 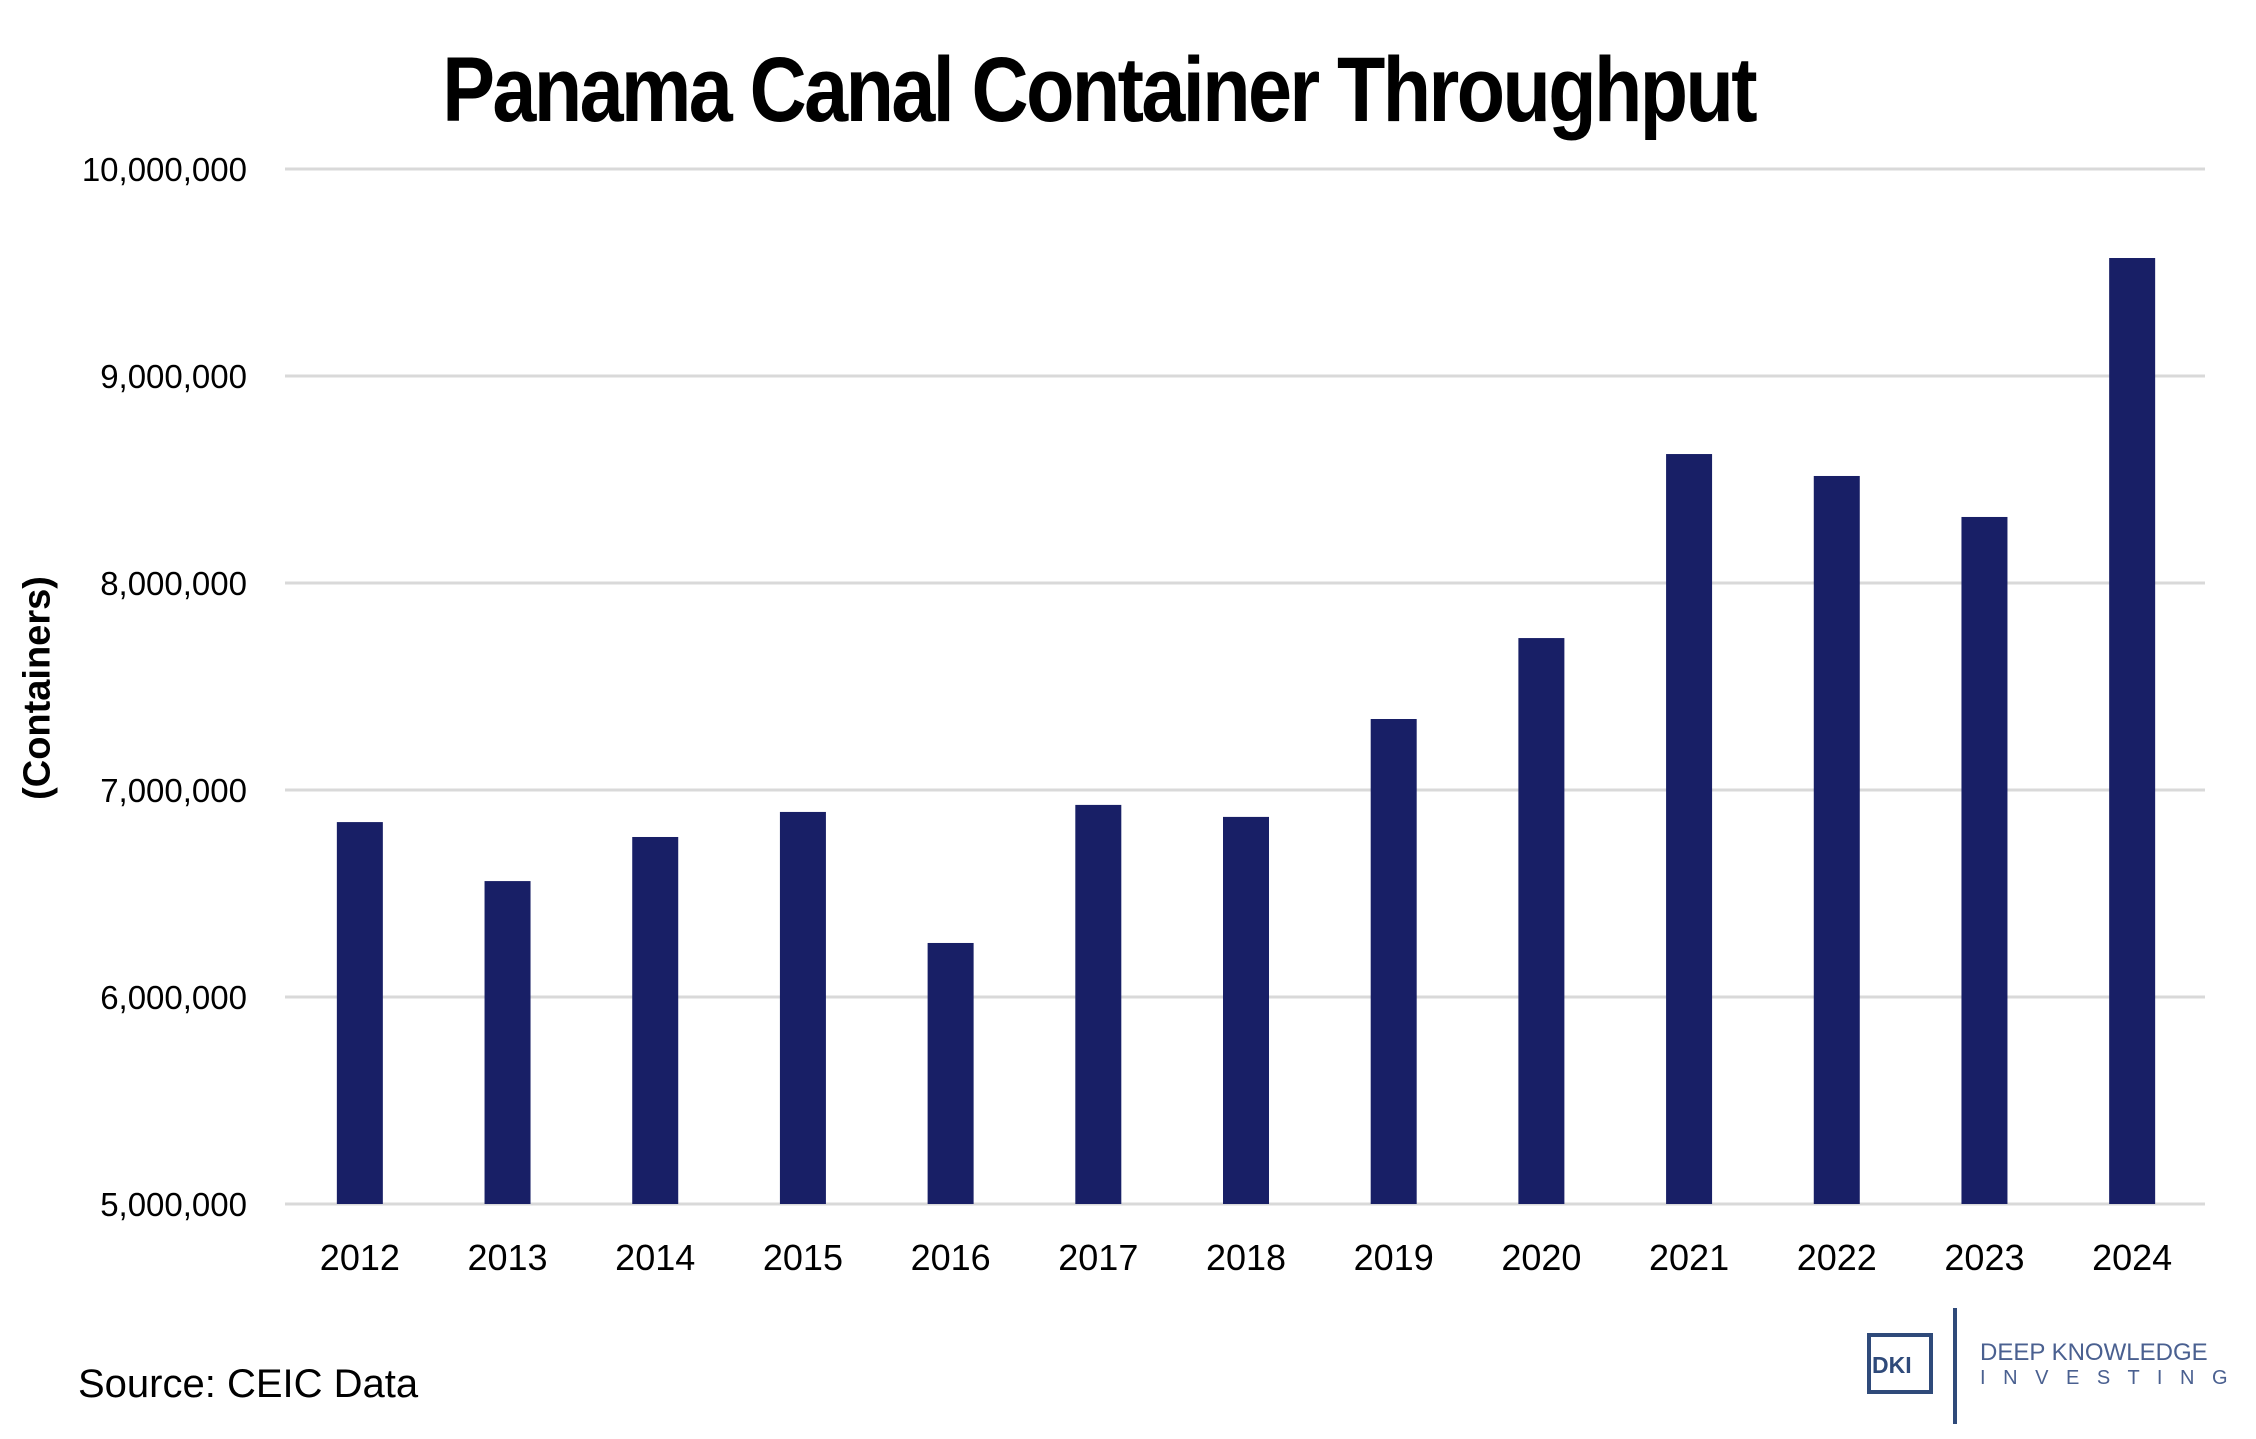 I want to click on bar-2016, so click(x=950, y=1073).